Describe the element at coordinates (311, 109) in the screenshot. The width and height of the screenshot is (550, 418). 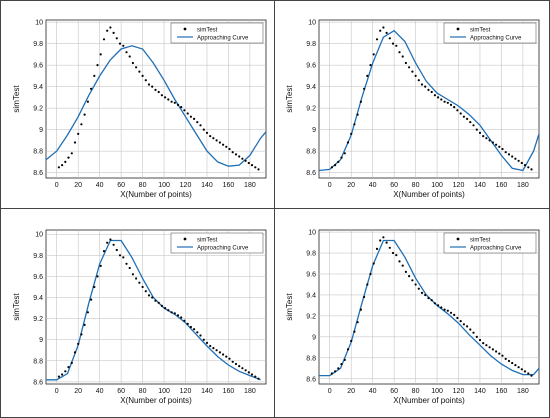
I see `y-tick-label: 9.2` at that location.